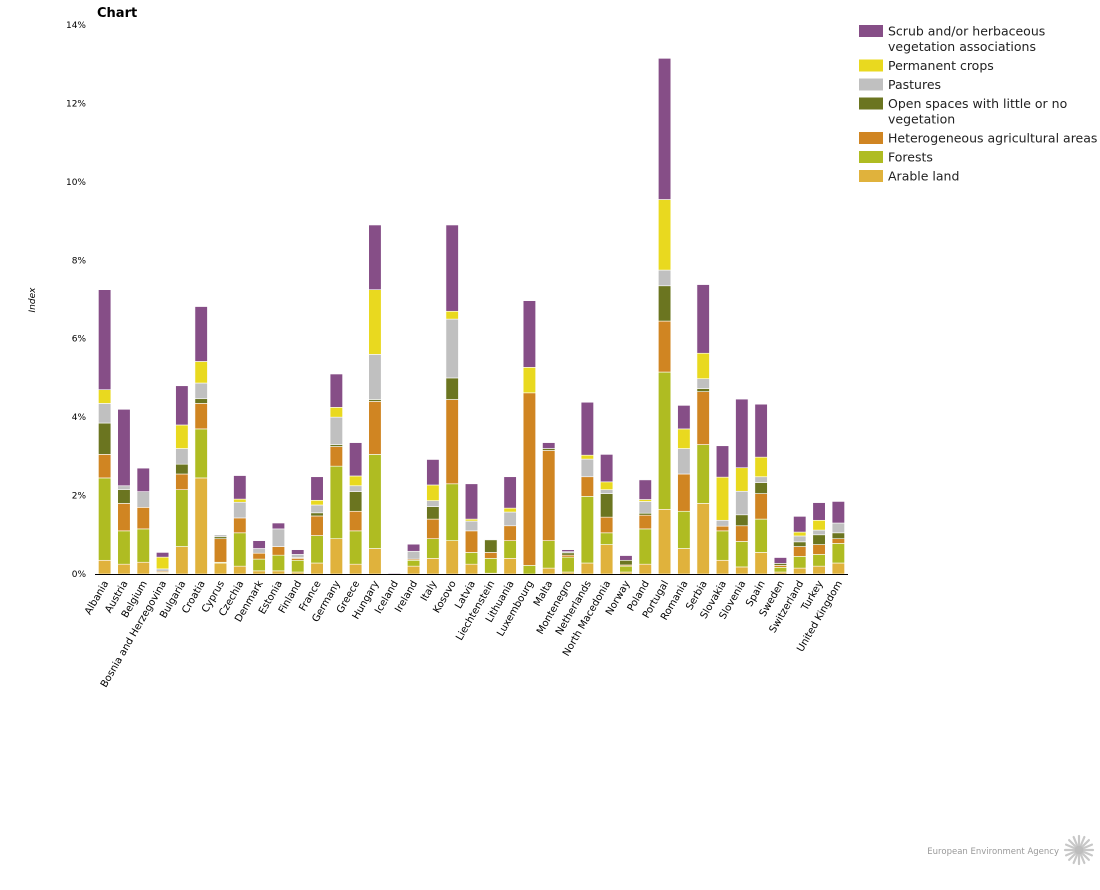  Describe the element at coordinates (703, 383) in the screenshot. I see `bar-serbia-pastures` at that location.